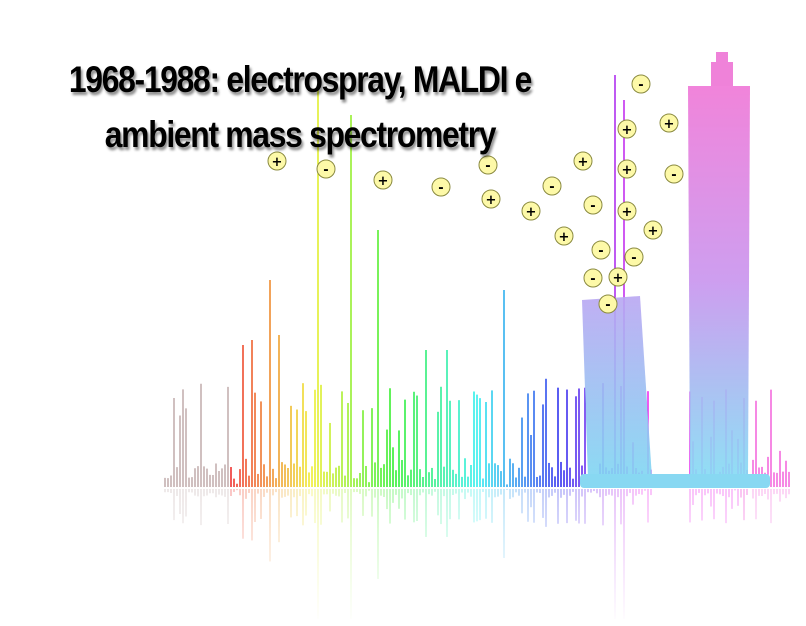 This screenshot has height=626, width=806. Describe the element at coordinates (675, 481) in the screenshot. I see `tower-base` at that location.